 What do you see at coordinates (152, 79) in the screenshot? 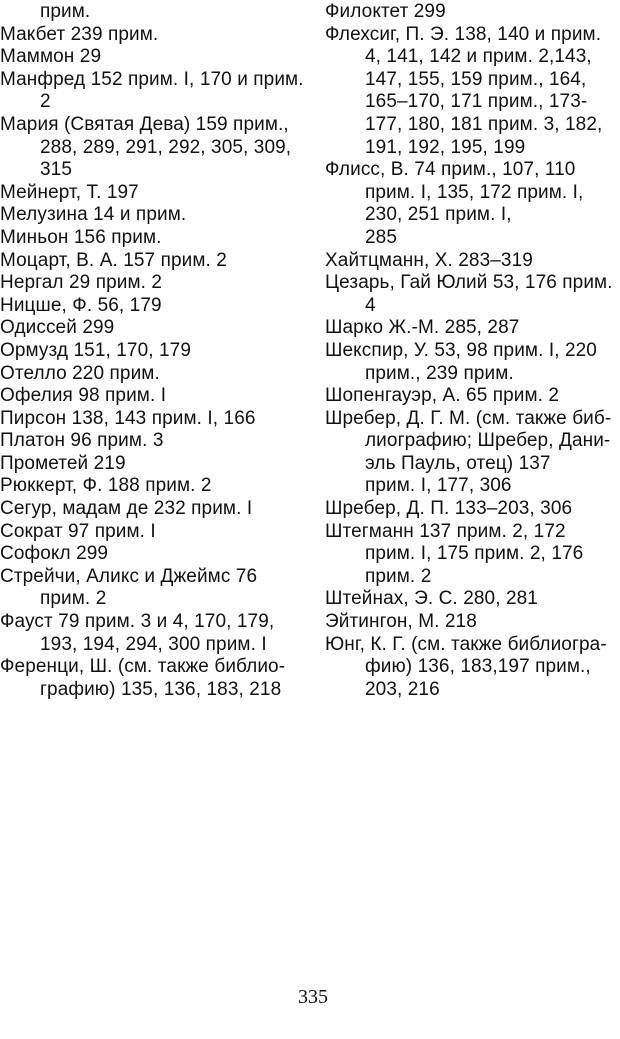
I see `index-entry-heading-line: Манфред 152 прим. I, 170 и прим.` at bounding box center [152, 79].